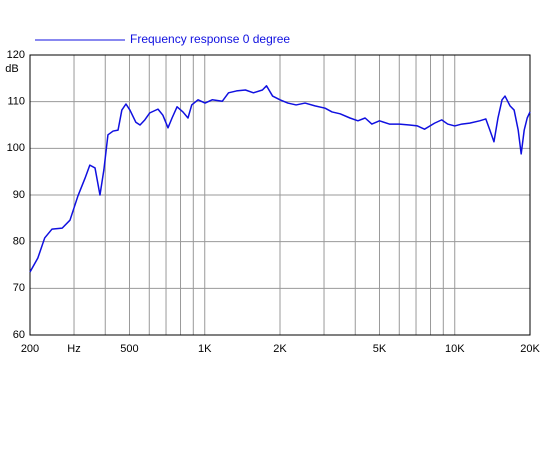 The width and height of the screenshot is (550, 455). Describe the element at coordinates (16, 55) in the screenshot. I see `y-tick-label: 120` at that location.